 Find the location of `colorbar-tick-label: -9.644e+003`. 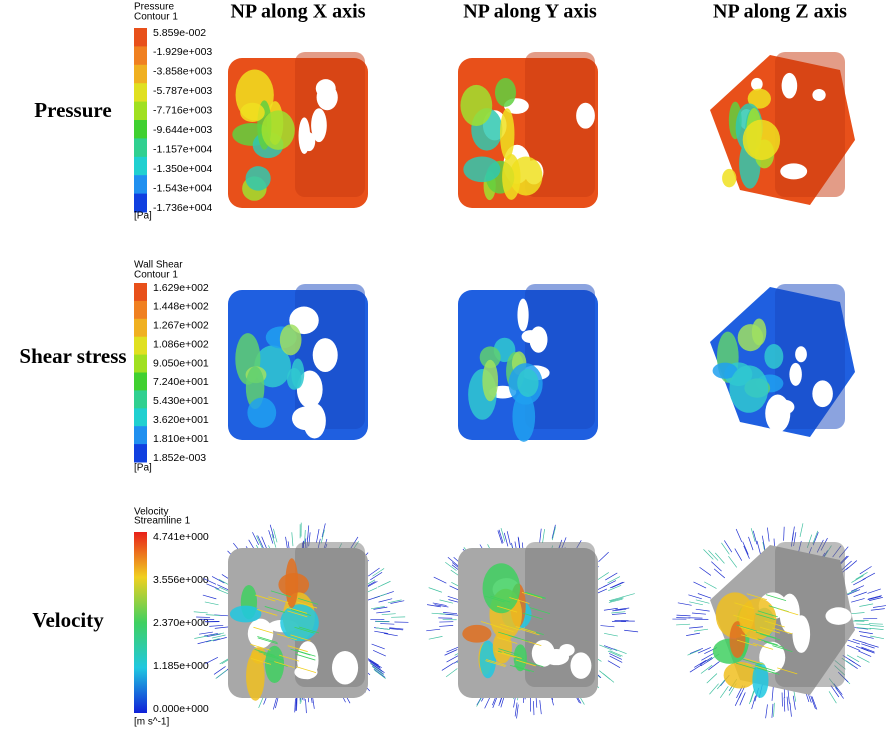

colorbar-tick-label: -9.644e+003 is located at coordinates (182, 130).